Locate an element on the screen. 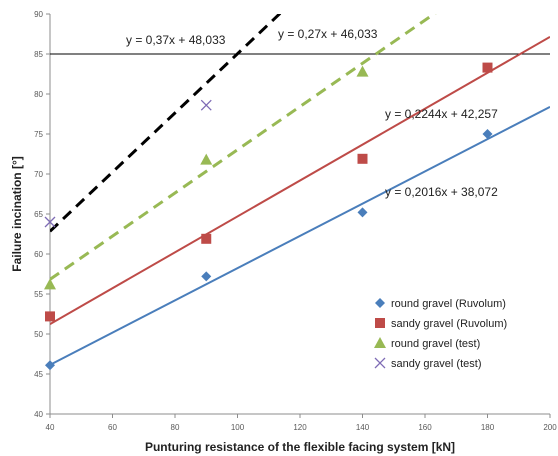  x-tick-label: 200 is located at coordinates (550, 427).